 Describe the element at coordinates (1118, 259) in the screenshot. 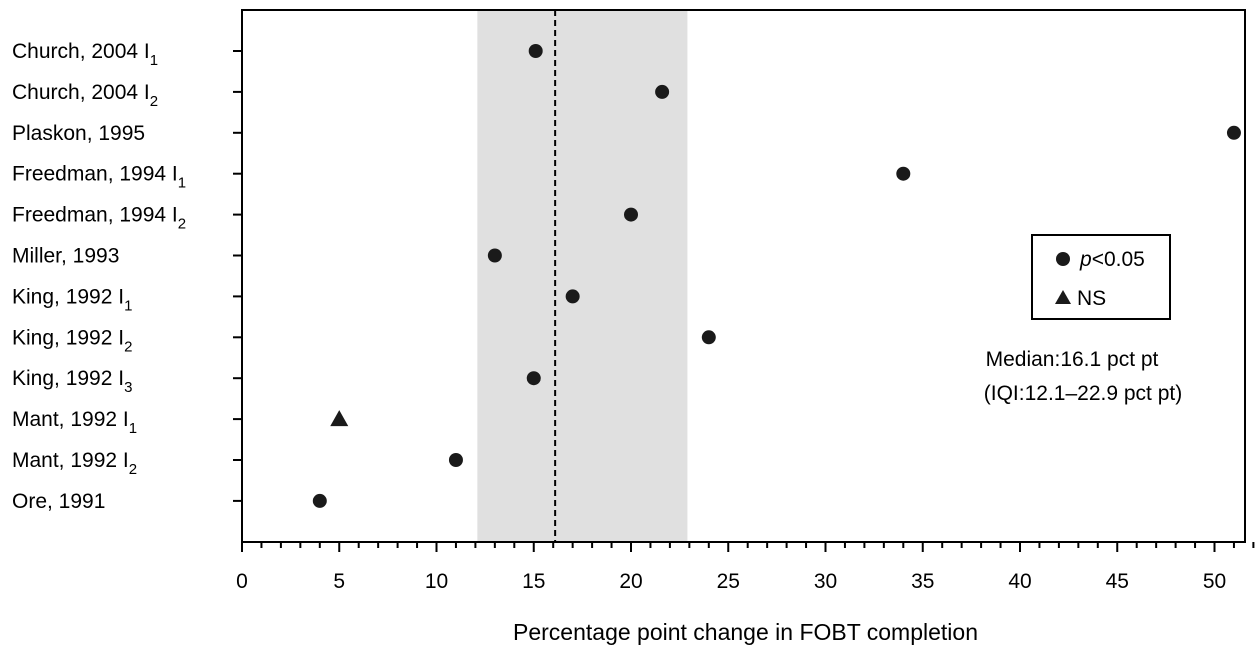

I see `legend-p-threshold: <0.05` at that location.